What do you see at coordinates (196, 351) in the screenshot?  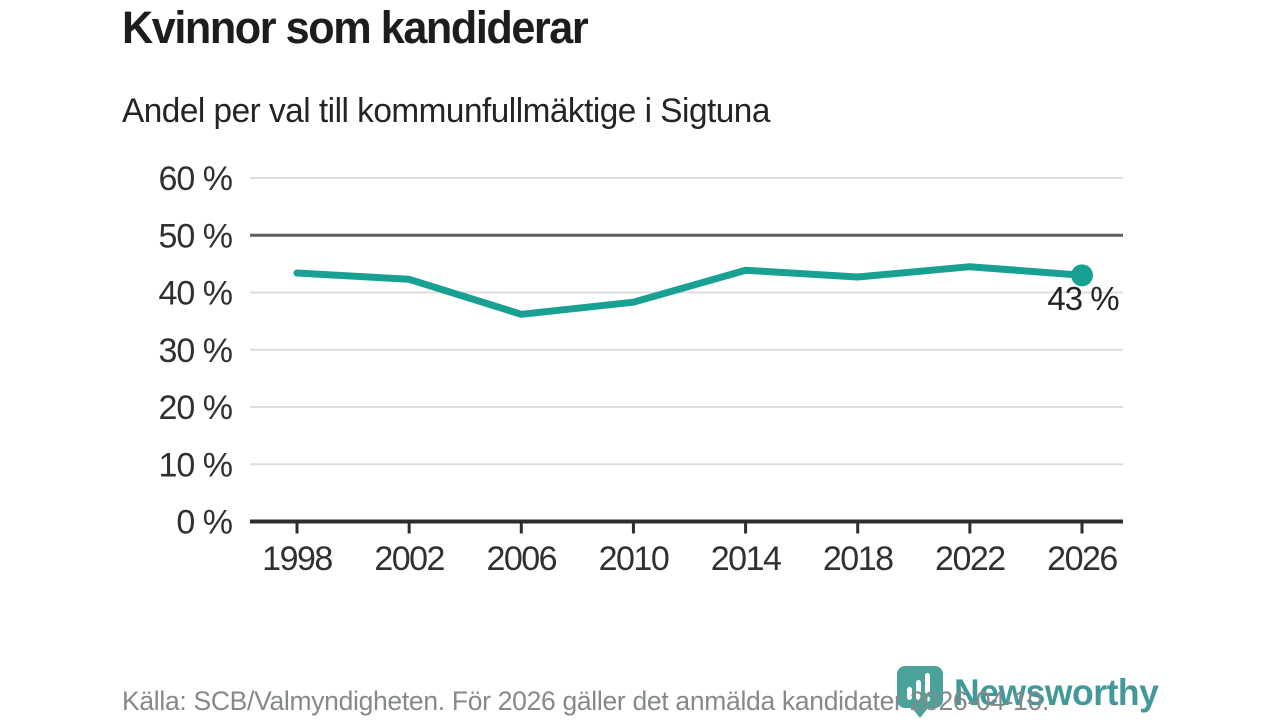 I see `y-axis-tick-label: 30 %` at bounding box center [196, 351].